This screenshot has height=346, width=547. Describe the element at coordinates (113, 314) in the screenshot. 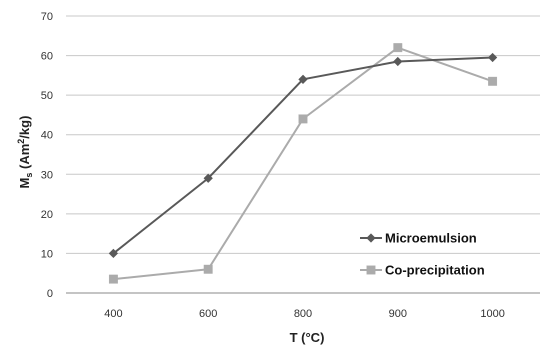

I see `x-tick-label: 400` at that location.